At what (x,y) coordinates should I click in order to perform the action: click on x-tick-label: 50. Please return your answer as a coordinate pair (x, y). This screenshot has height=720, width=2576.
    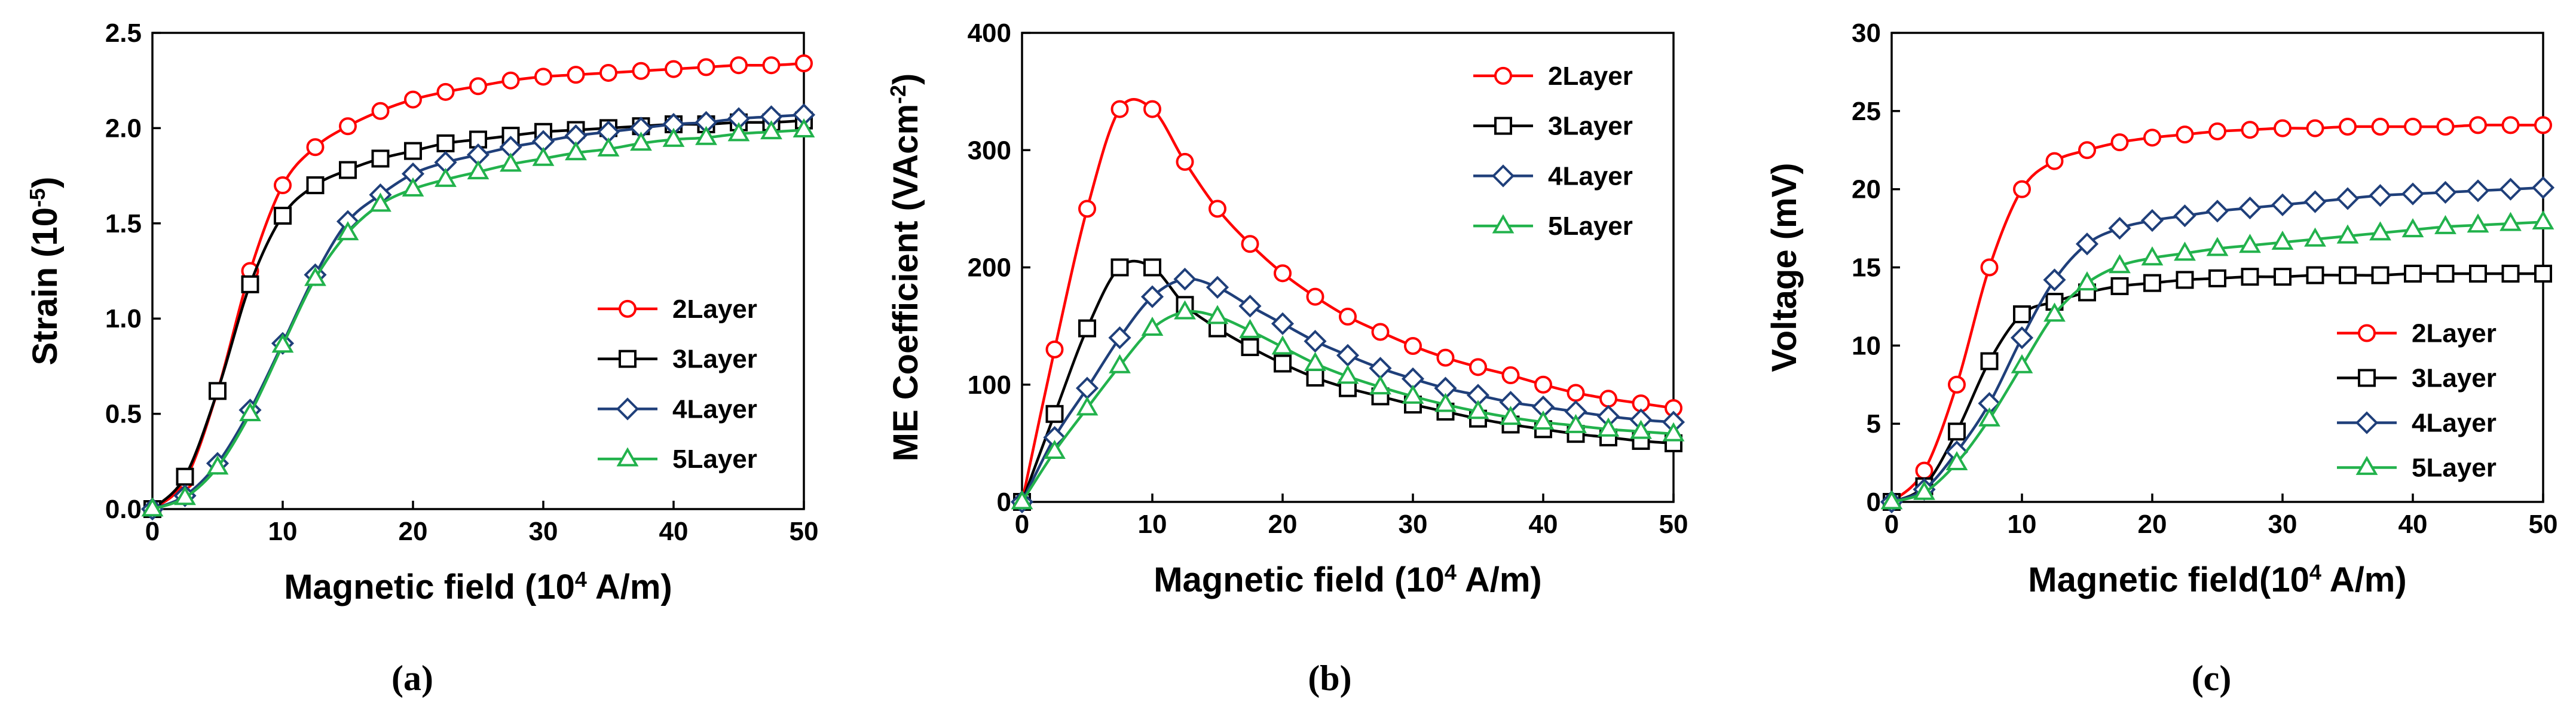
    Looking at the image, I should click on (1673, 524).